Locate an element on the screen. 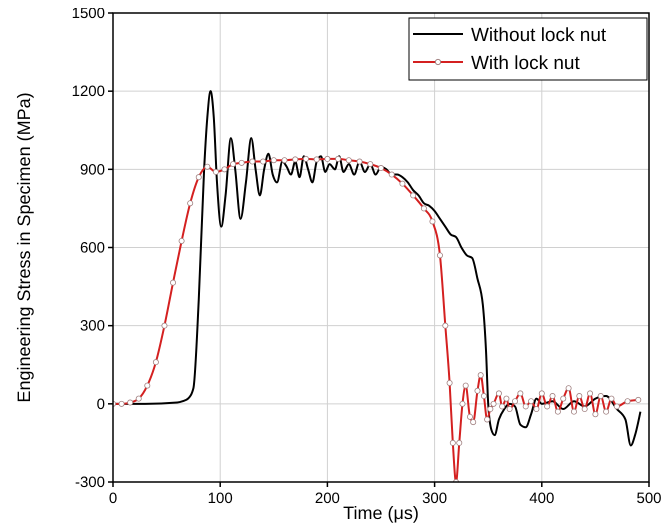 This screenshot has width=671, height=531. y-tick-label: -300 is located at coordinates (89, 482).